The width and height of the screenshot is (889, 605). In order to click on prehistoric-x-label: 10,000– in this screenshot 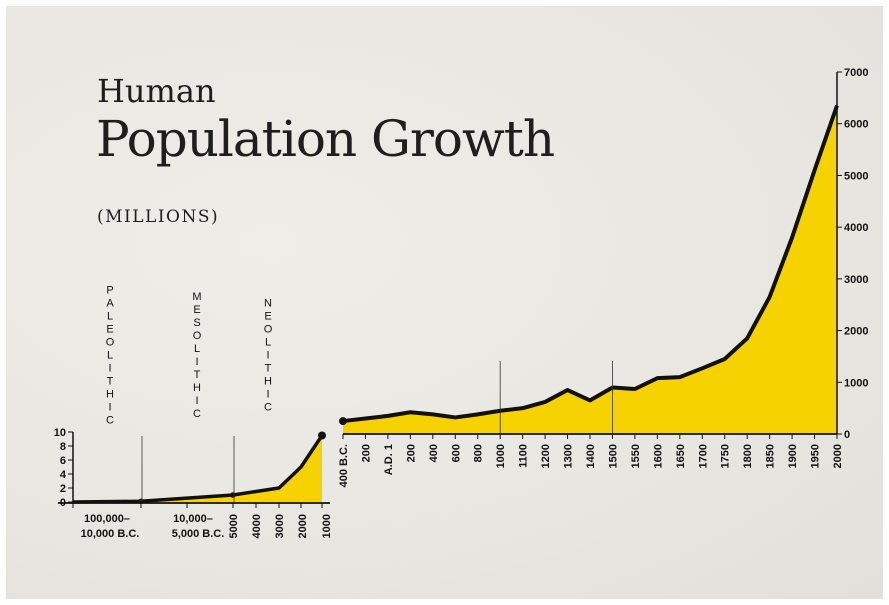, I will do `click(193, 519)`.